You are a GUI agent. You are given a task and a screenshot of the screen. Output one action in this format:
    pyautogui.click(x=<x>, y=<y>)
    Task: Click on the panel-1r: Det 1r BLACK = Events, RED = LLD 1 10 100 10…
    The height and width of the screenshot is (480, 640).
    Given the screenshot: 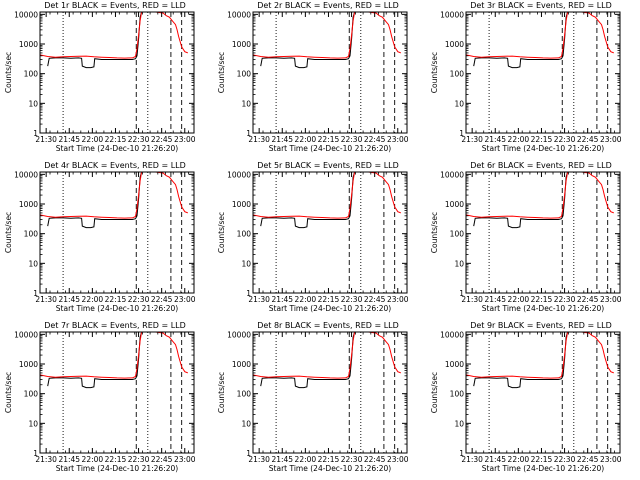 What is the action you would take?
    pyautogui.click(x=100, y=77)
    